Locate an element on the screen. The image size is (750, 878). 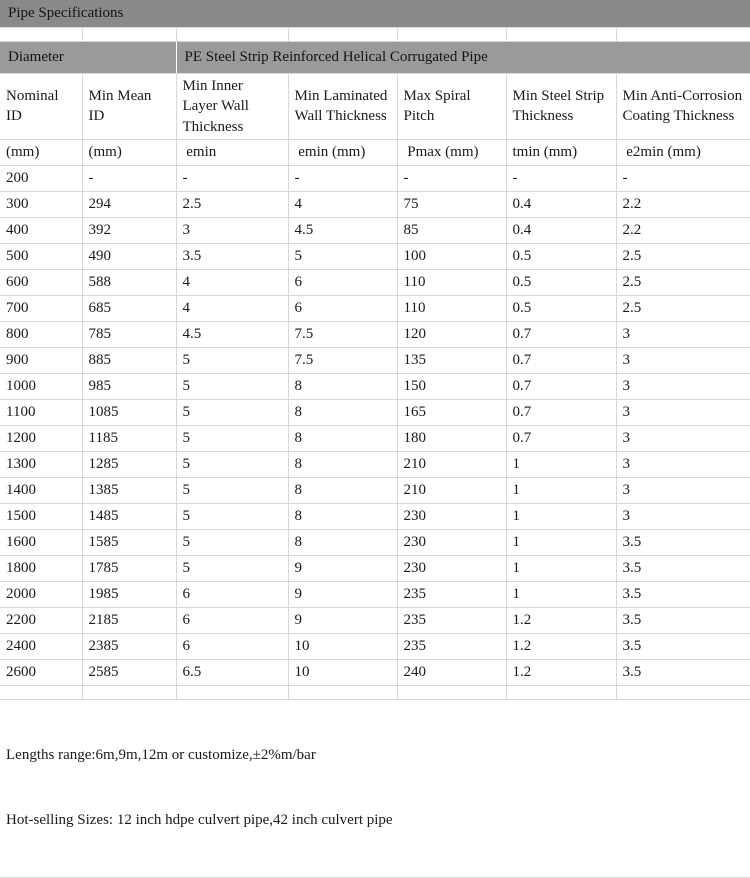
table-cell: 110 is located at coordinates (451, 308).